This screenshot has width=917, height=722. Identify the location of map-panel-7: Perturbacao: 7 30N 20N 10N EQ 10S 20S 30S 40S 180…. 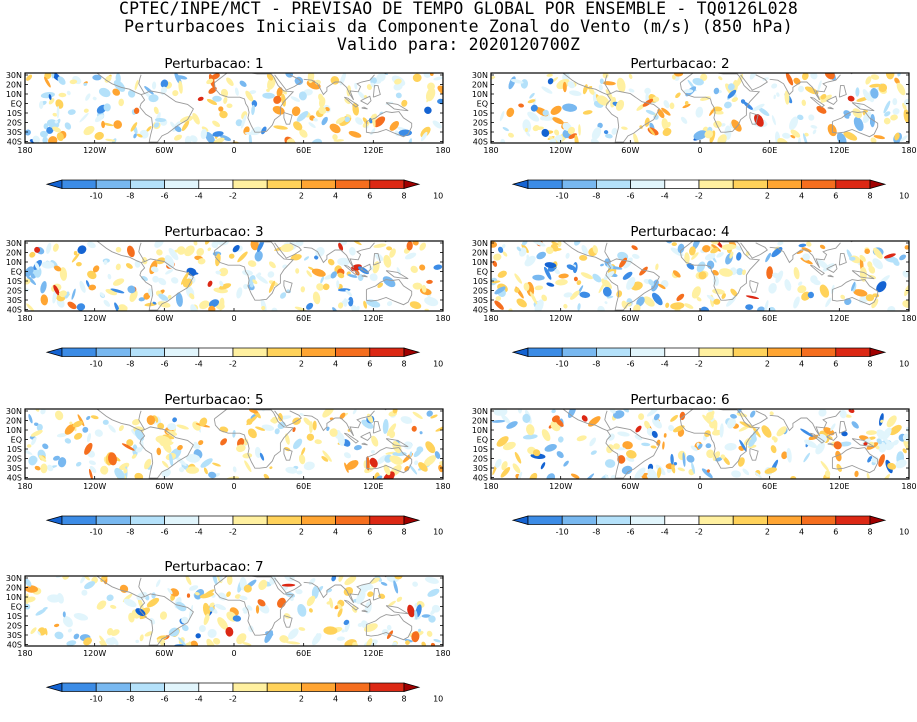
(225, 634).